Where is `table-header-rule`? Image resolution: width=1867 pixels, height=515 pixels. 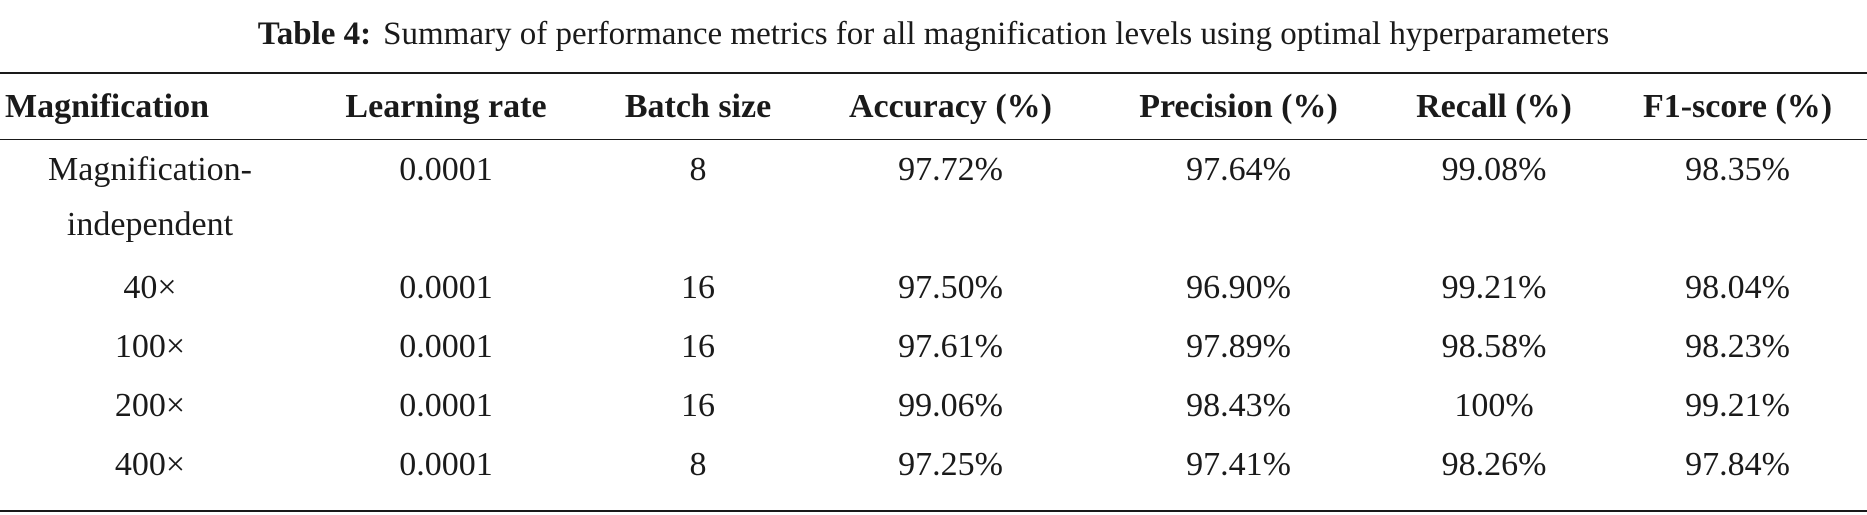
table-header-rule is located at coordinates (933, 139).